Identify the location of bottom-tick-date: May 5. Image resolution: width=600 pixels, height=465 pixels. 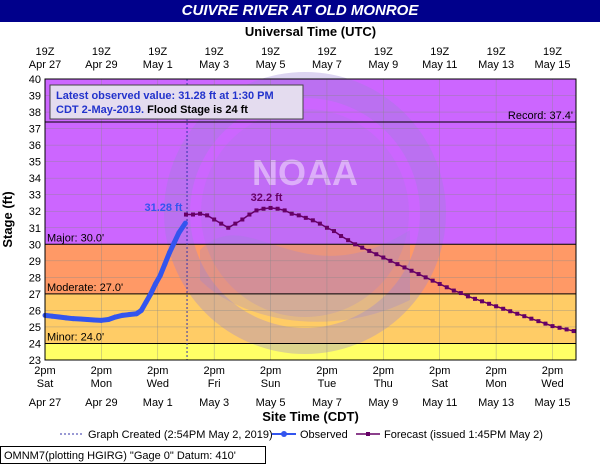
(271, 403).